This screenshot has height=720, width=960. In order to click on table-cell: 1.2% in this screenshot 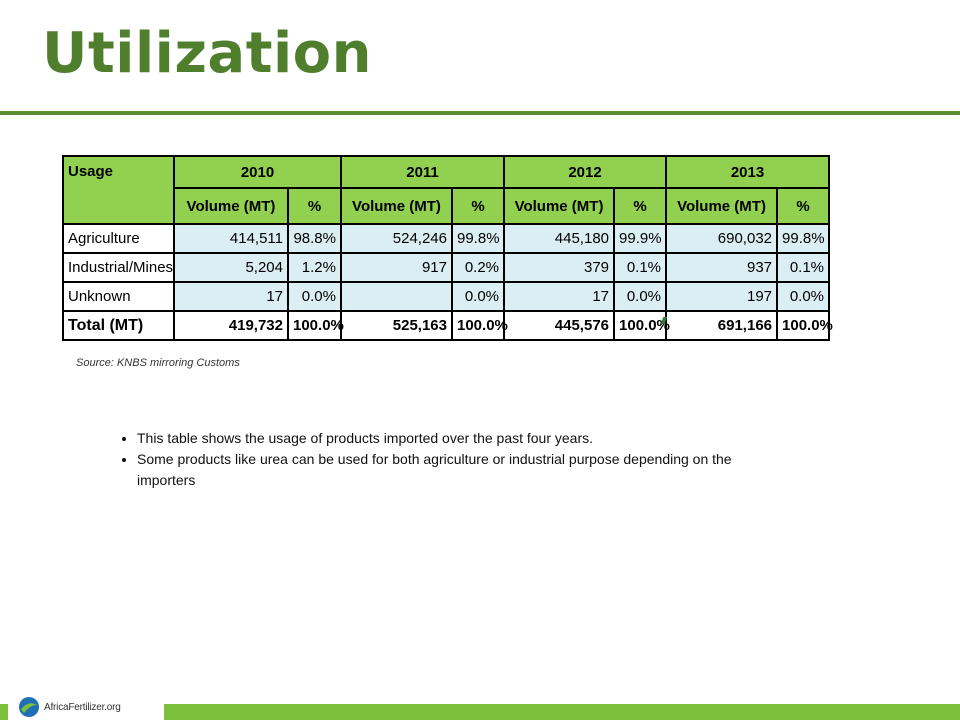, I will do `click(314, 267)`.